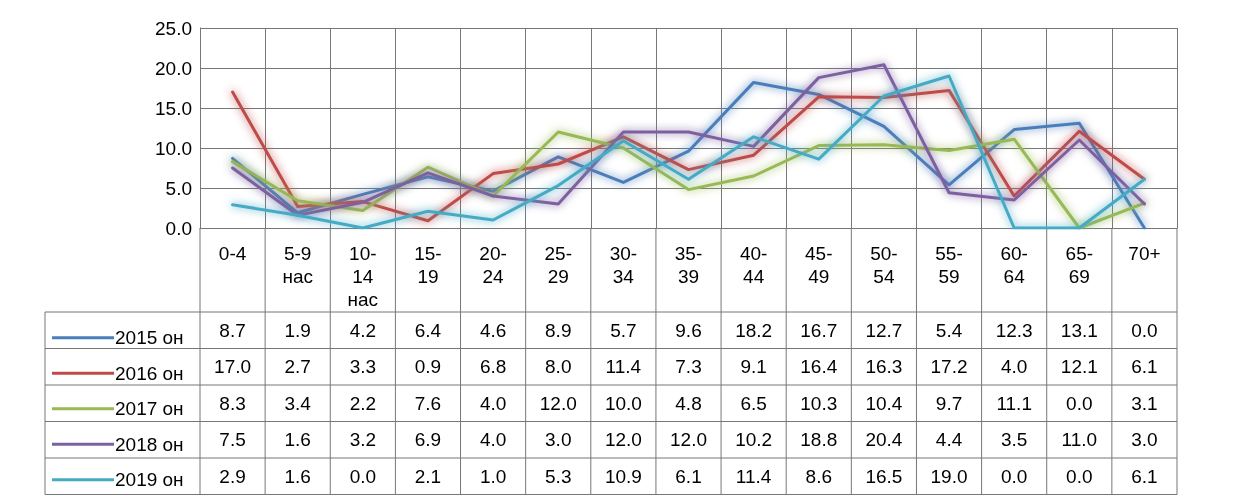 Image resolution: width=1248 pixels, height=496 pixels. What do you see at coordinates (623, 330) in the screenshot?
I see `data-label: 5.7` at bounding box center [623, 330].